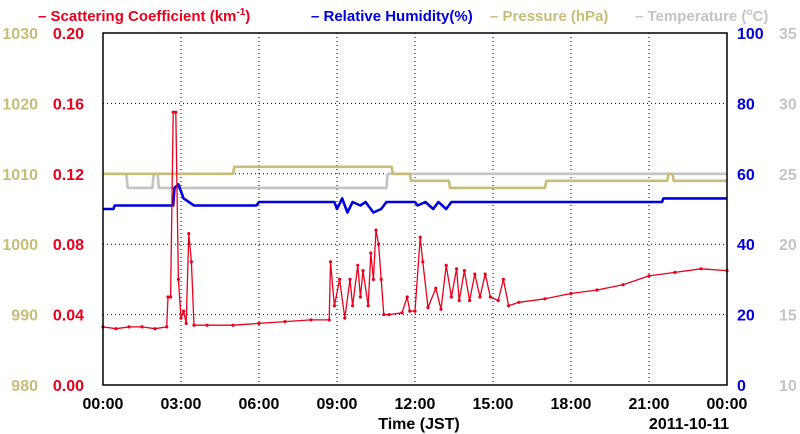 This screenshot has height=434, width=800. I want to click on humidity-tick-label: 100, so click(750, 34).